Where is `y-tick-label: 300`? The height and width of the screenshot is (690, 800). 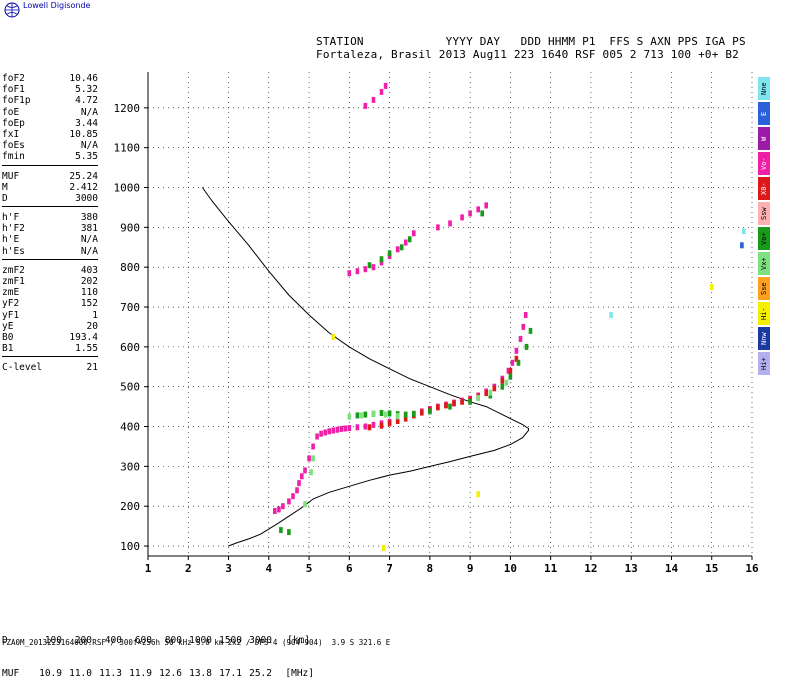 y-tick-label: 300 is located at coordinates (130, 466).